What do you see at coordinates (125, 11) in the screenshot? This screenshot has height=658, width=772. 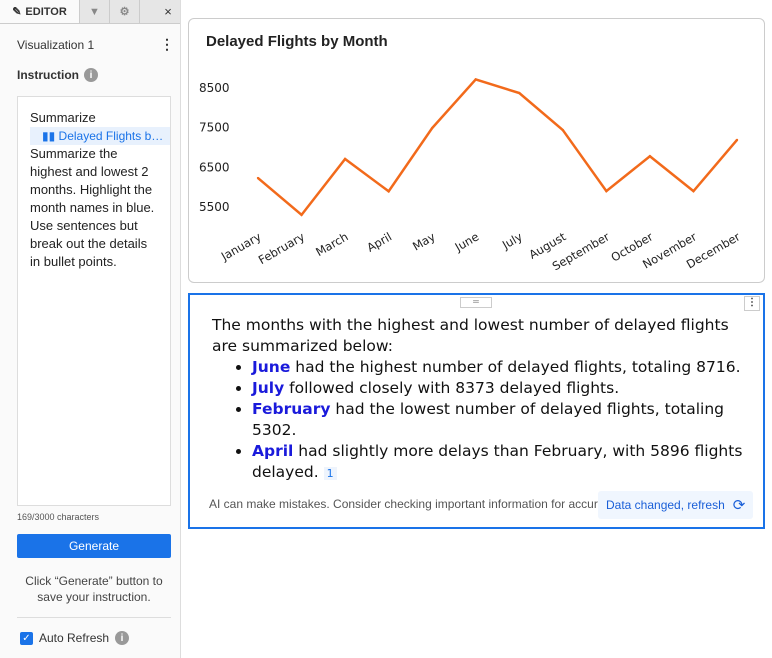 I see `gear-icon: ⚙` at bounding box center [125, 11].